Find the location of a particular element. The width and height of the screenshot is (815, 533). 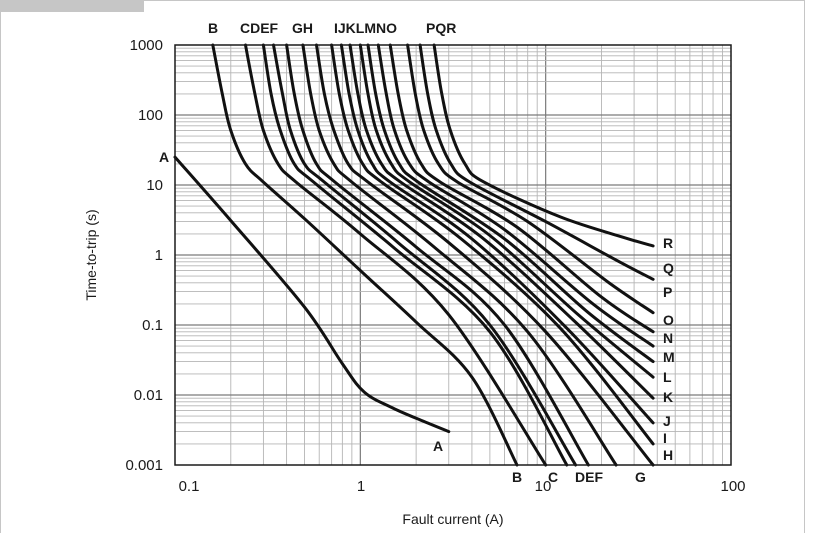

curve-label: G is located at coordinates (640, 477).